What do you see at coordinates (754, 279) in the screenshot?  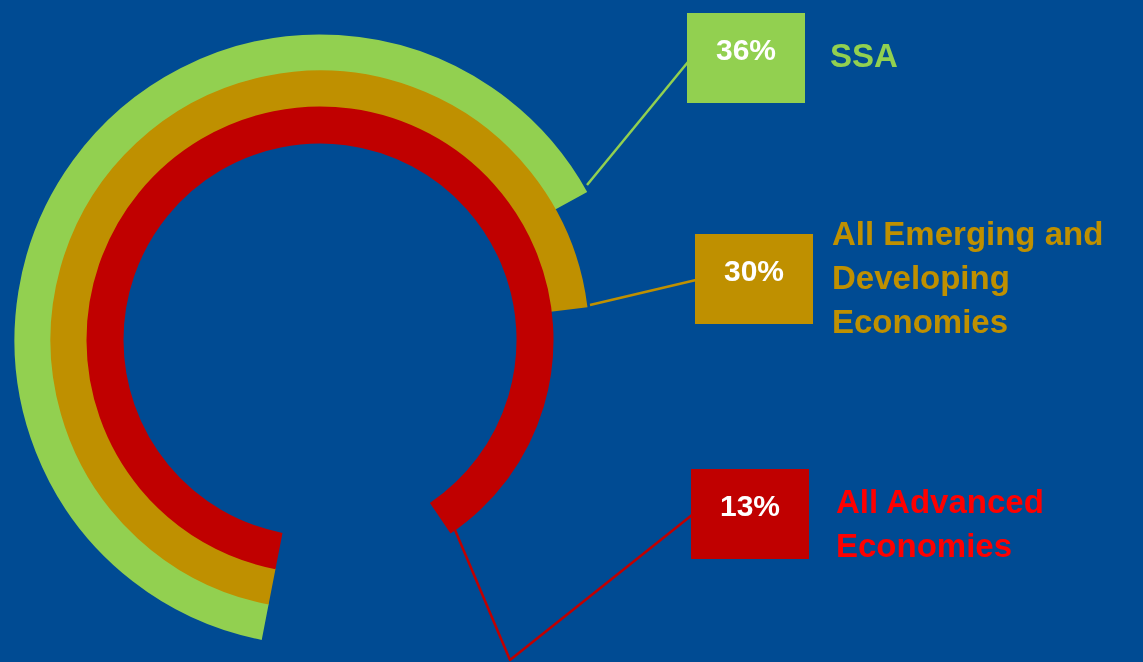 I see `data-label: 30%` at bounding box center [754, 279].